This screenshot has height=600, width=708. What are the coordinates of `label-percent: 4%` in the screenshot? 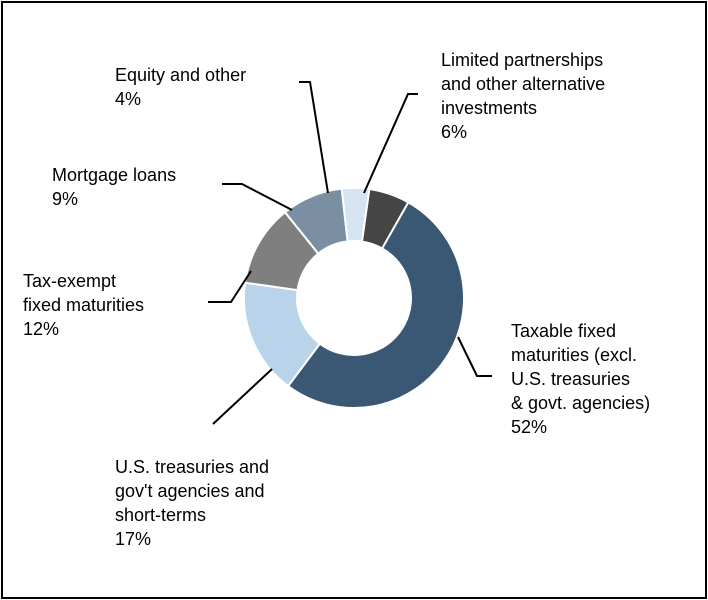 It's located at (128, 99).